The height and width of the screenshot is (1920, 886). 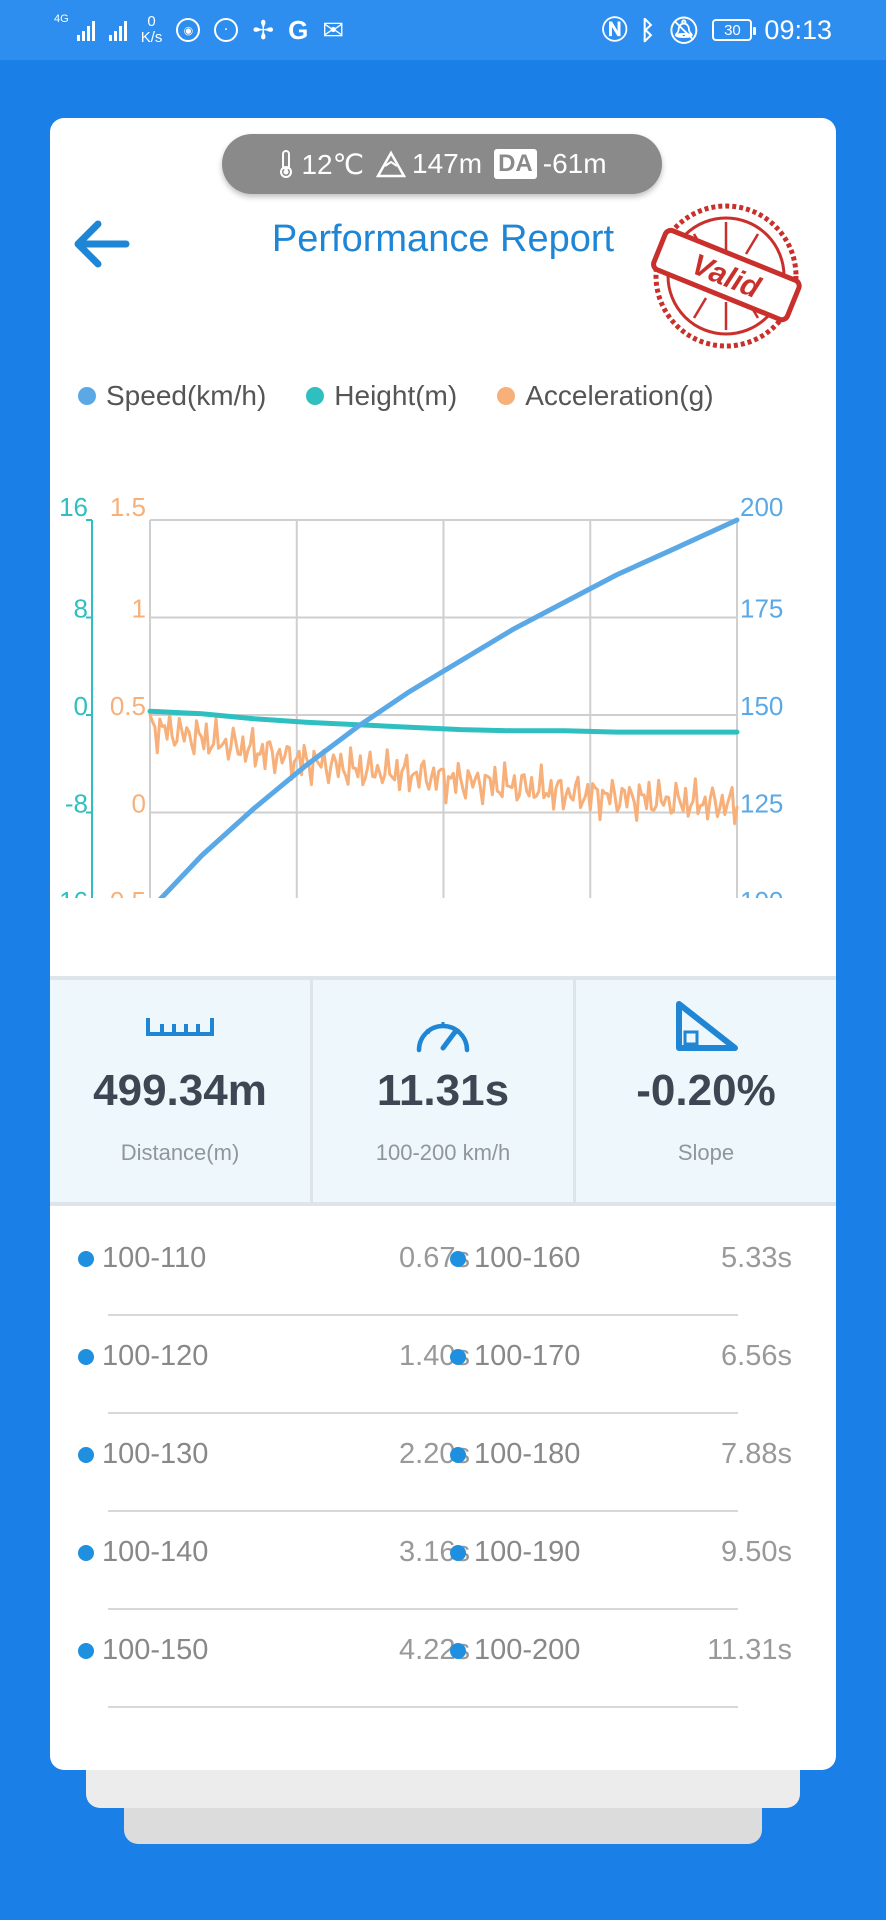 I want to click on split-range-right: 100-190, so click(x=515, y=1552).